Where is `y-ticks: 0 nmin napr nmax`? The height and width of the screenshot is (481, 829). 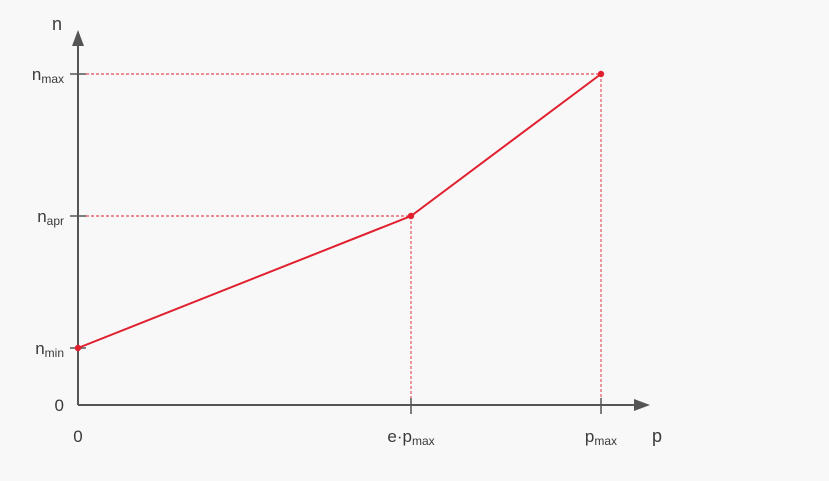
y-ticks: 0 nmin napr nmax is located at coordinates (59, 240).